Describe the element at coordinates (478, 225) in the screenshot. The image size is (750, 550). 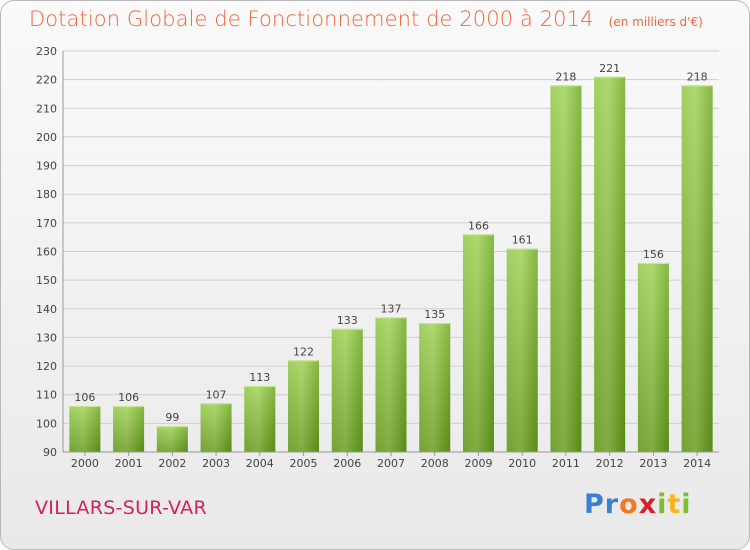
I see `bar-value-label: 166` at that location.